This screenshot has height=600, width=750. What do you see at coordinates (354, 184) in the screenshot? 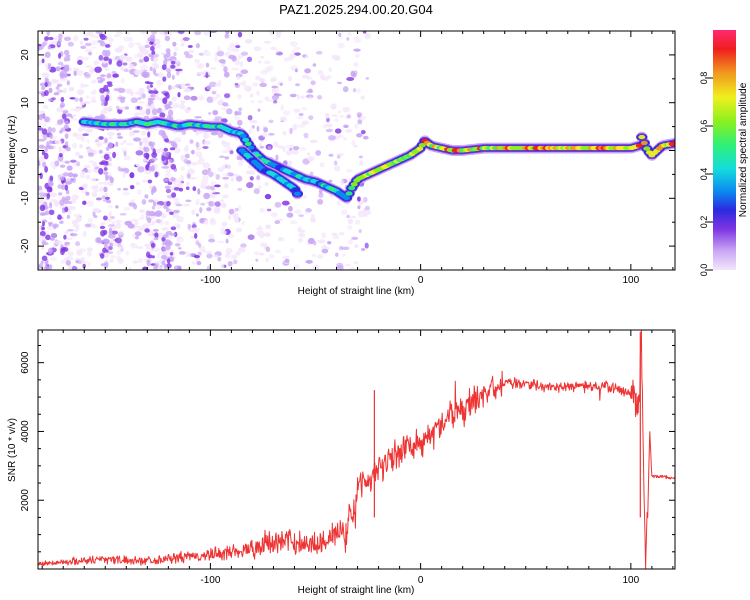
I see `heatmap-ridge-core` at bounding box center [354, 184].